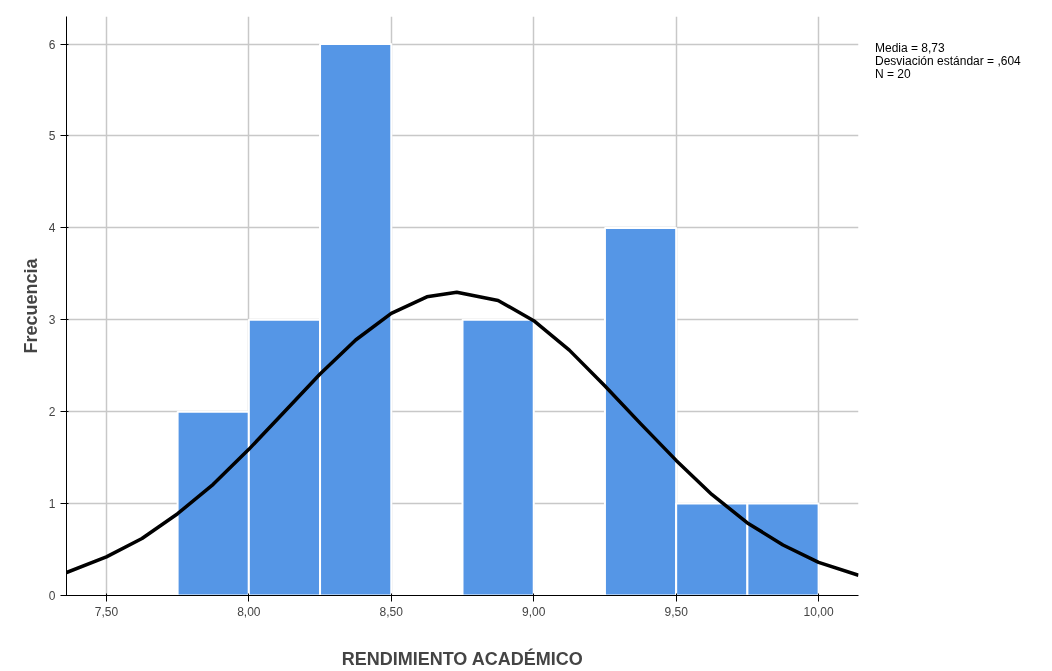 The image size is (1052, 671). Describe the element at coordinates (52, 596) in the screenshot. I see `y-tick-label: 0` at that location.